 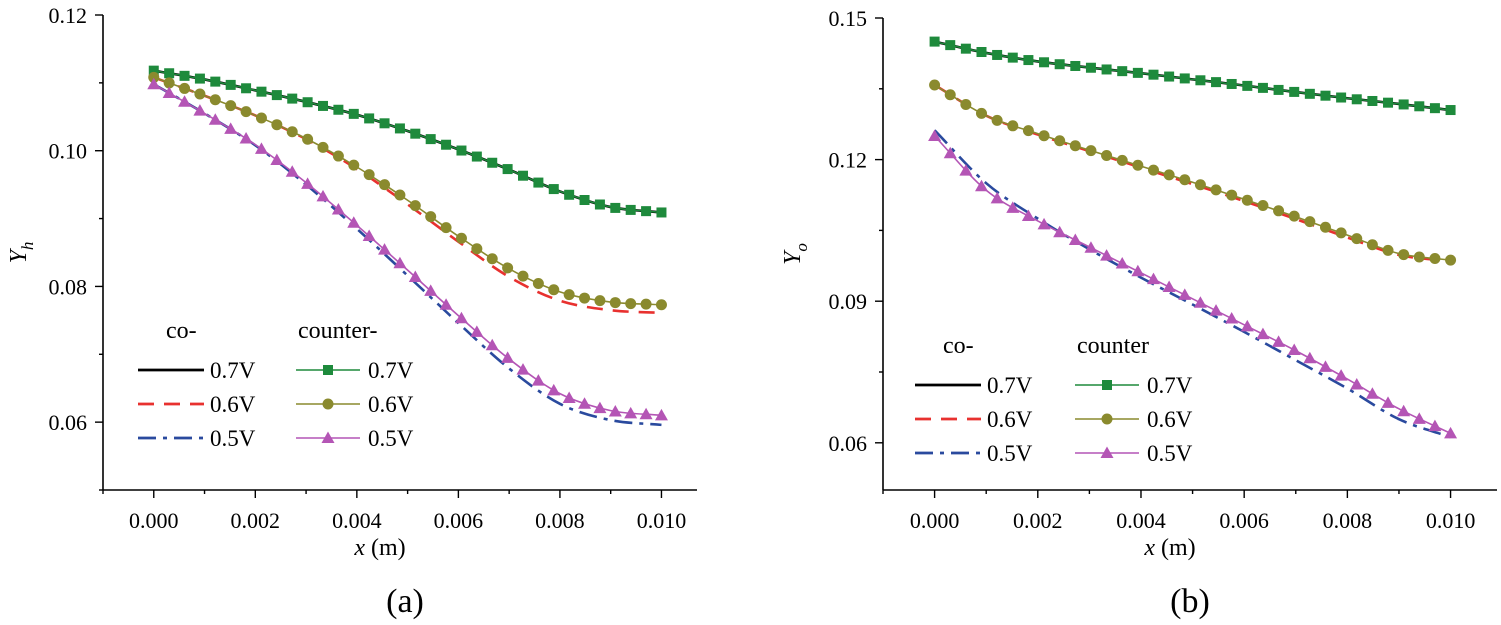 What do you see at coordinates (1244, 520) in the screenshot?
I see `x-tick-label: 0.006` at bounding box center [1244, 520].